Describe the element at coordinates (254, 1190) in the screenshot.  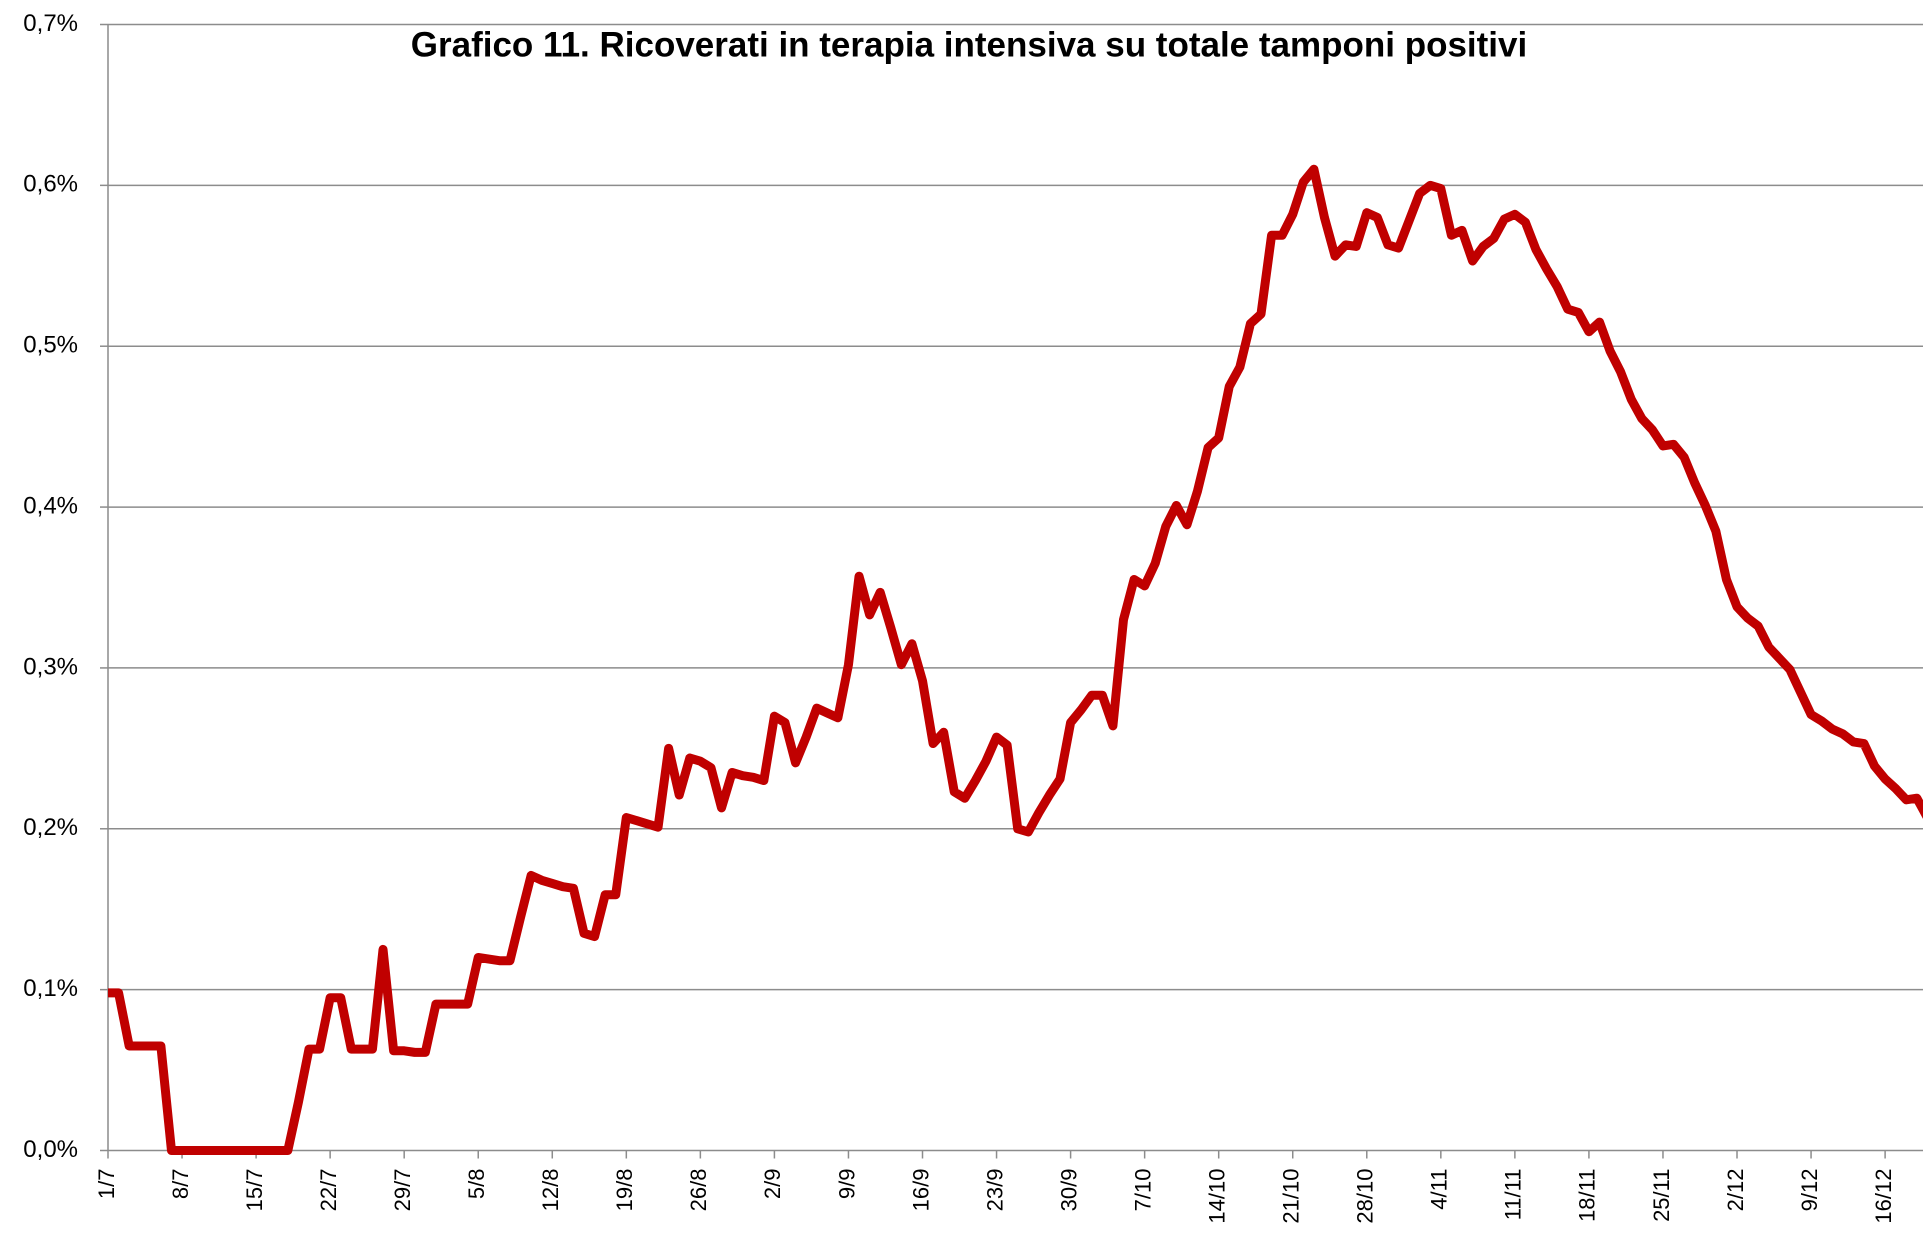
I see `x-tick-label: 15/7` at that location.